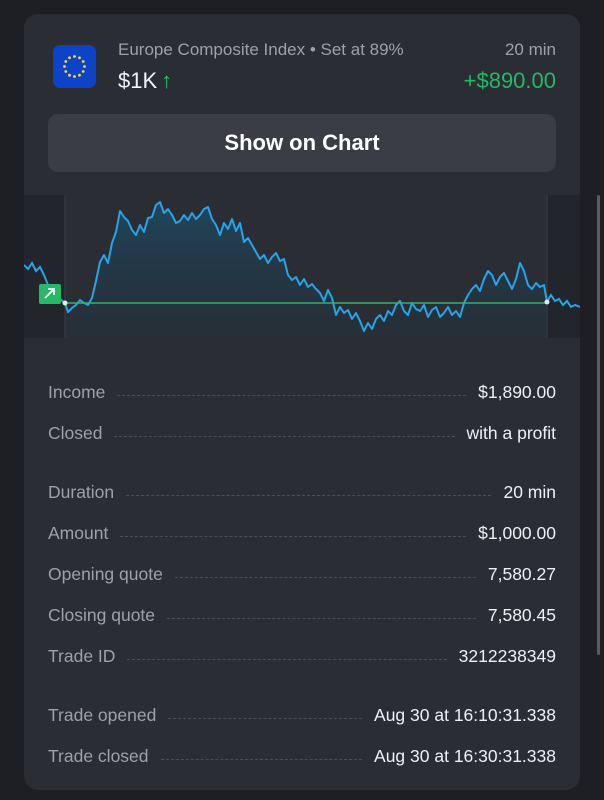 The height and width of the screenshot is (800, 604). I want to click on detail-label: Closed, so click(75, 433).